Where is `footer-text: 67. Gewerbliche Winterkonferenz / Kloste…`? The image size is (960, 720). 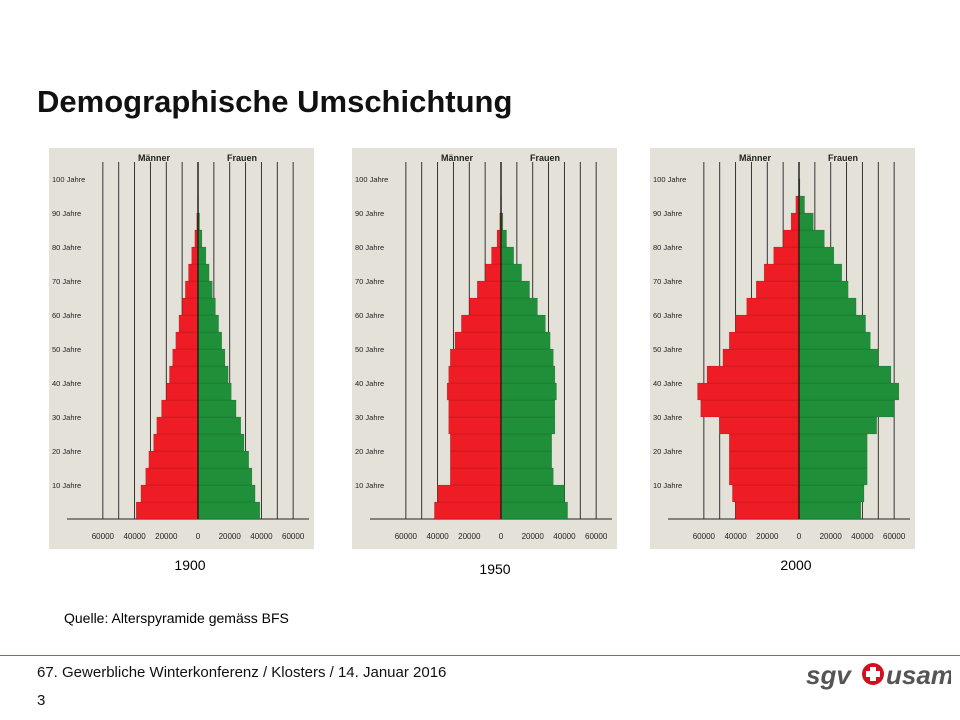 footer-text: 67. Gewerbliche Winterkonferenz / Kloste… is located at coordinates (242, 672).